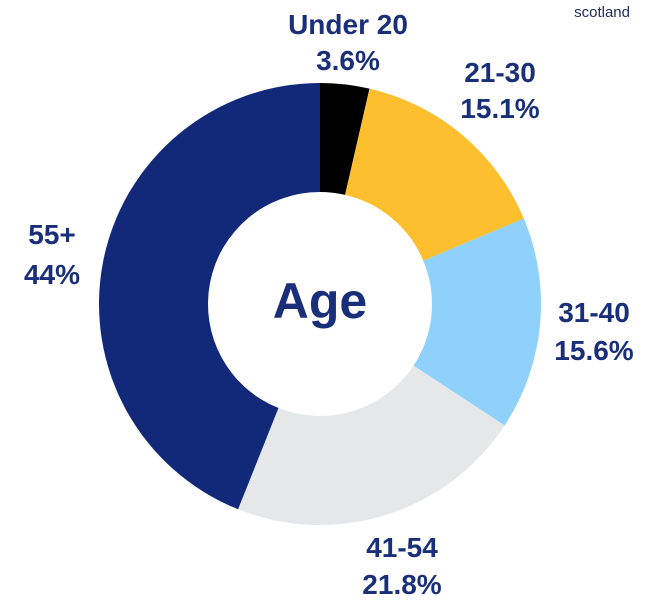 The width and height of the screenshot is (648, 602). Describe the element at coordinates (593, 350) in the screenshot. I see `value-31-40: 15.6%` at that location.